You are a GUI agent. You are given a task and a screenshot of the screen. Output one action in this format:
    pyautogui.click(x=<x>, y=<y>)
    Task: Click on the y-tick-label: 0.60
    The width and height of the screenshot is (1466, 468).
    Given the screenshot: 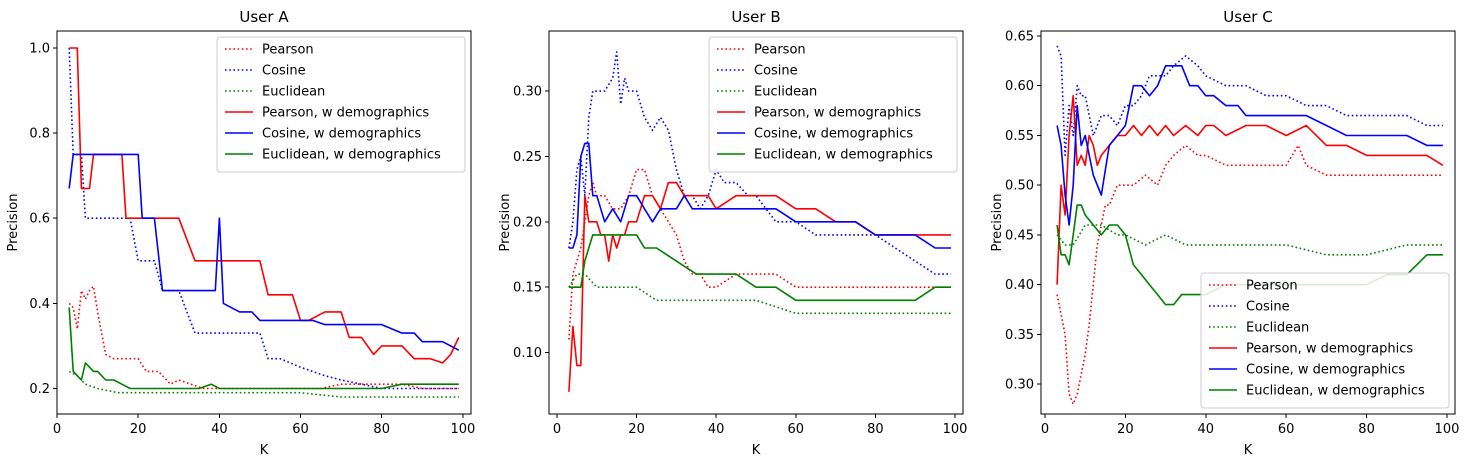 What is the action you would take?
    pyautogui.click(x=1019, y=86)
    